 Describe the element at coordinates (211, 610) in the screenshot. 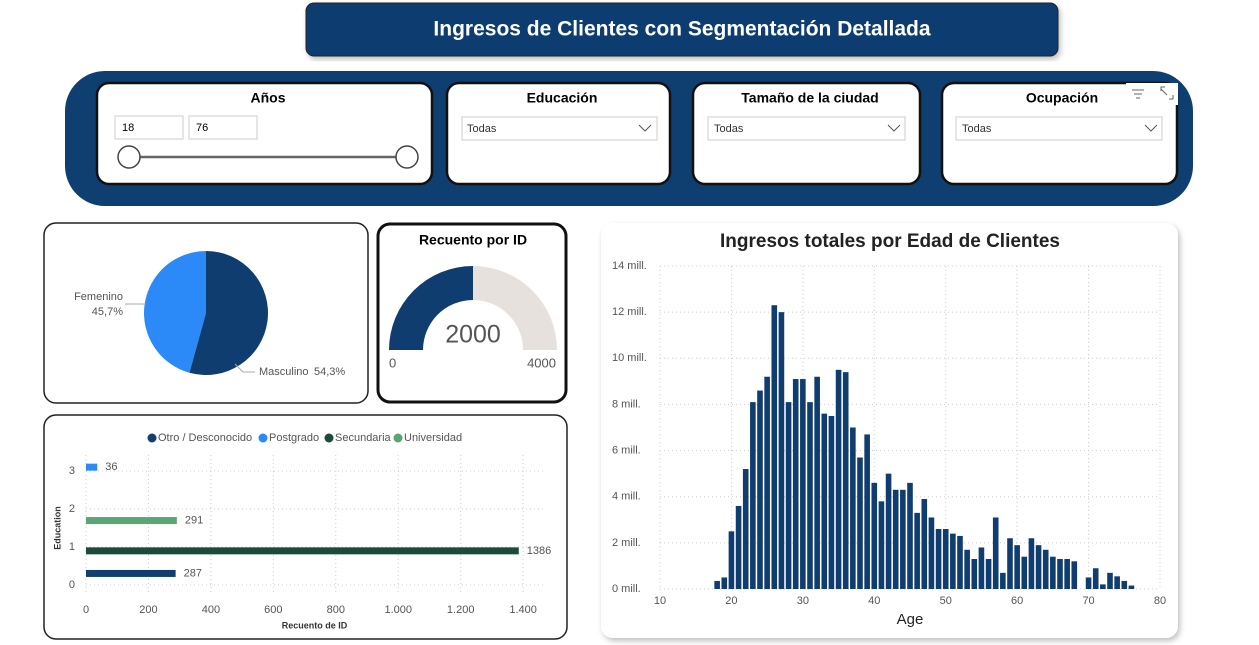

I see `x-tick-label: 400` at that location.